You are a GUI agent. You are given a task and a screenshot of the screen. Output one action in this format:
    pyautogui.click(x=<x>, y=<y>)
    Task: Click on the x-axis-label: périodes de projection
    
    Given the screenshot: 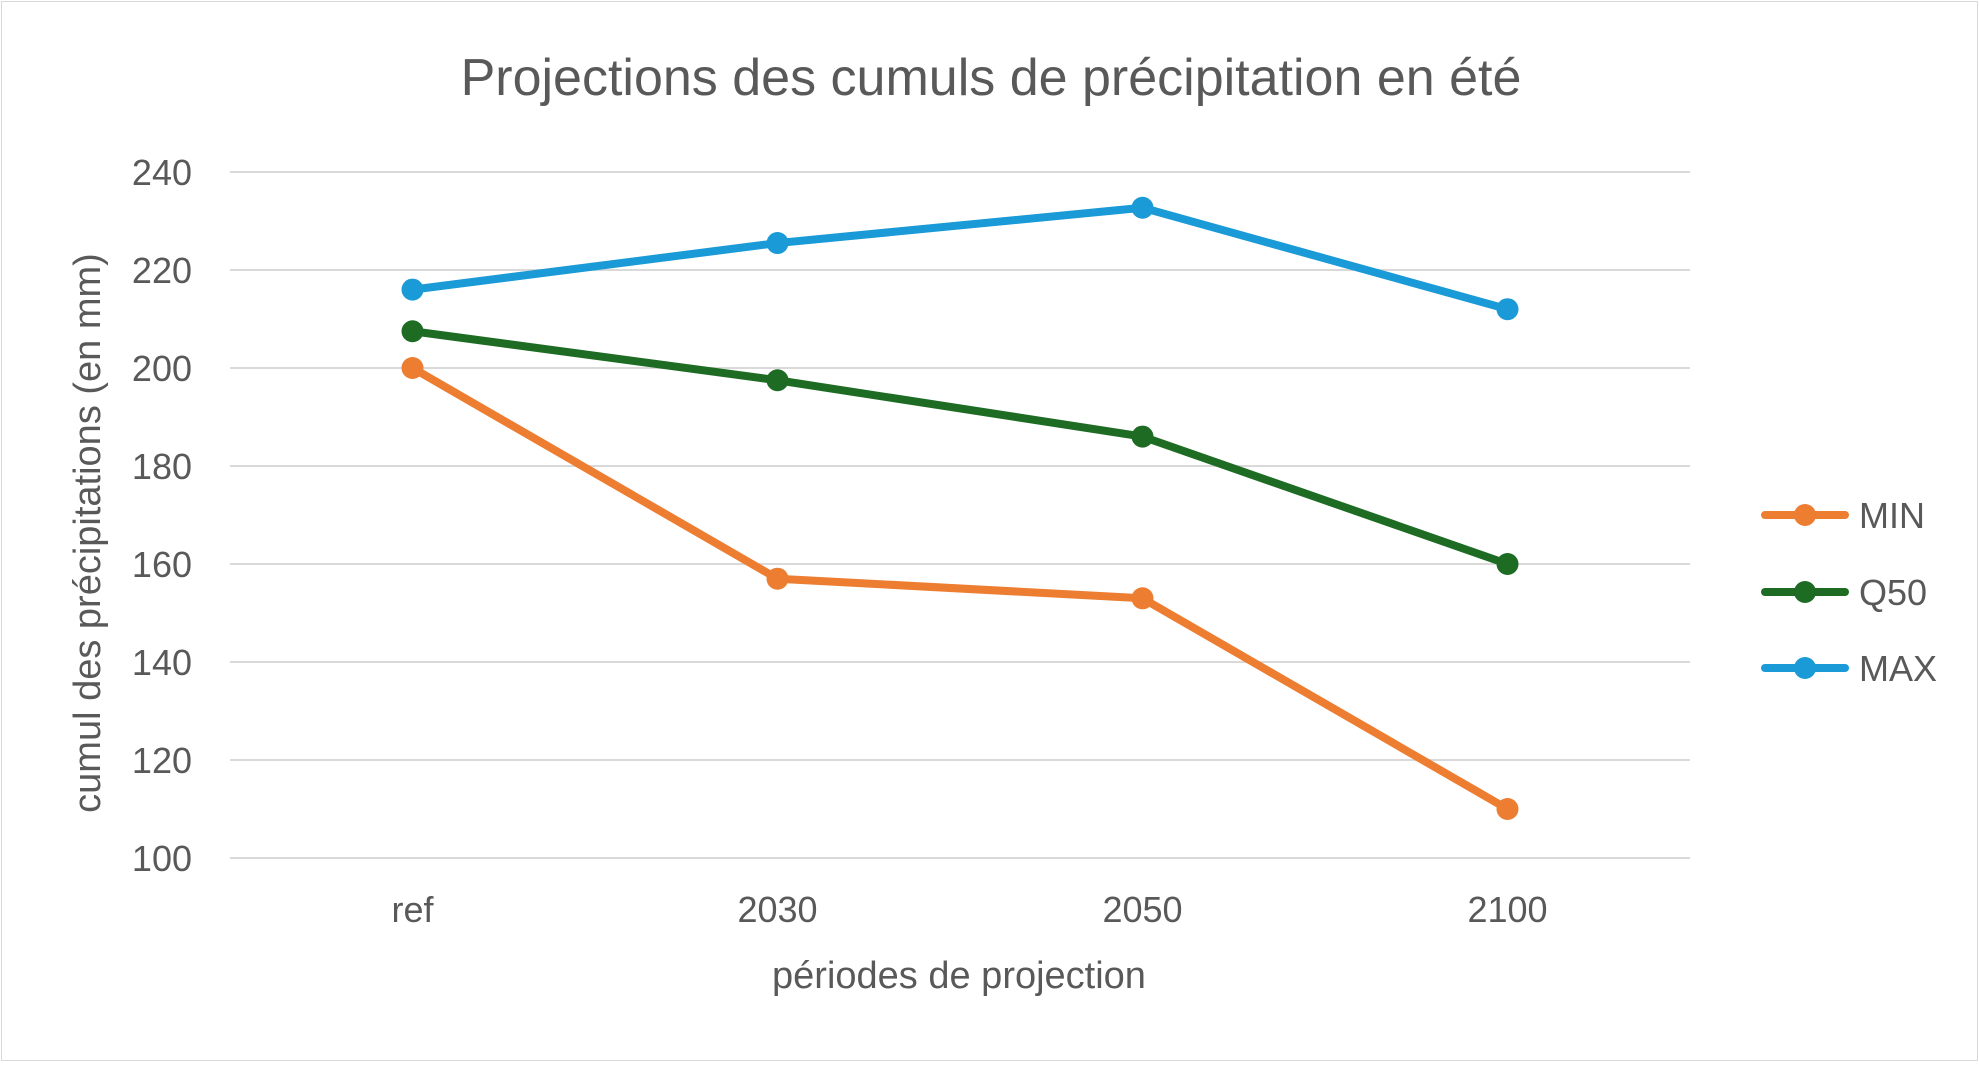 What is the action you would take?
    pyautogui.click(x=959, y=976)
    